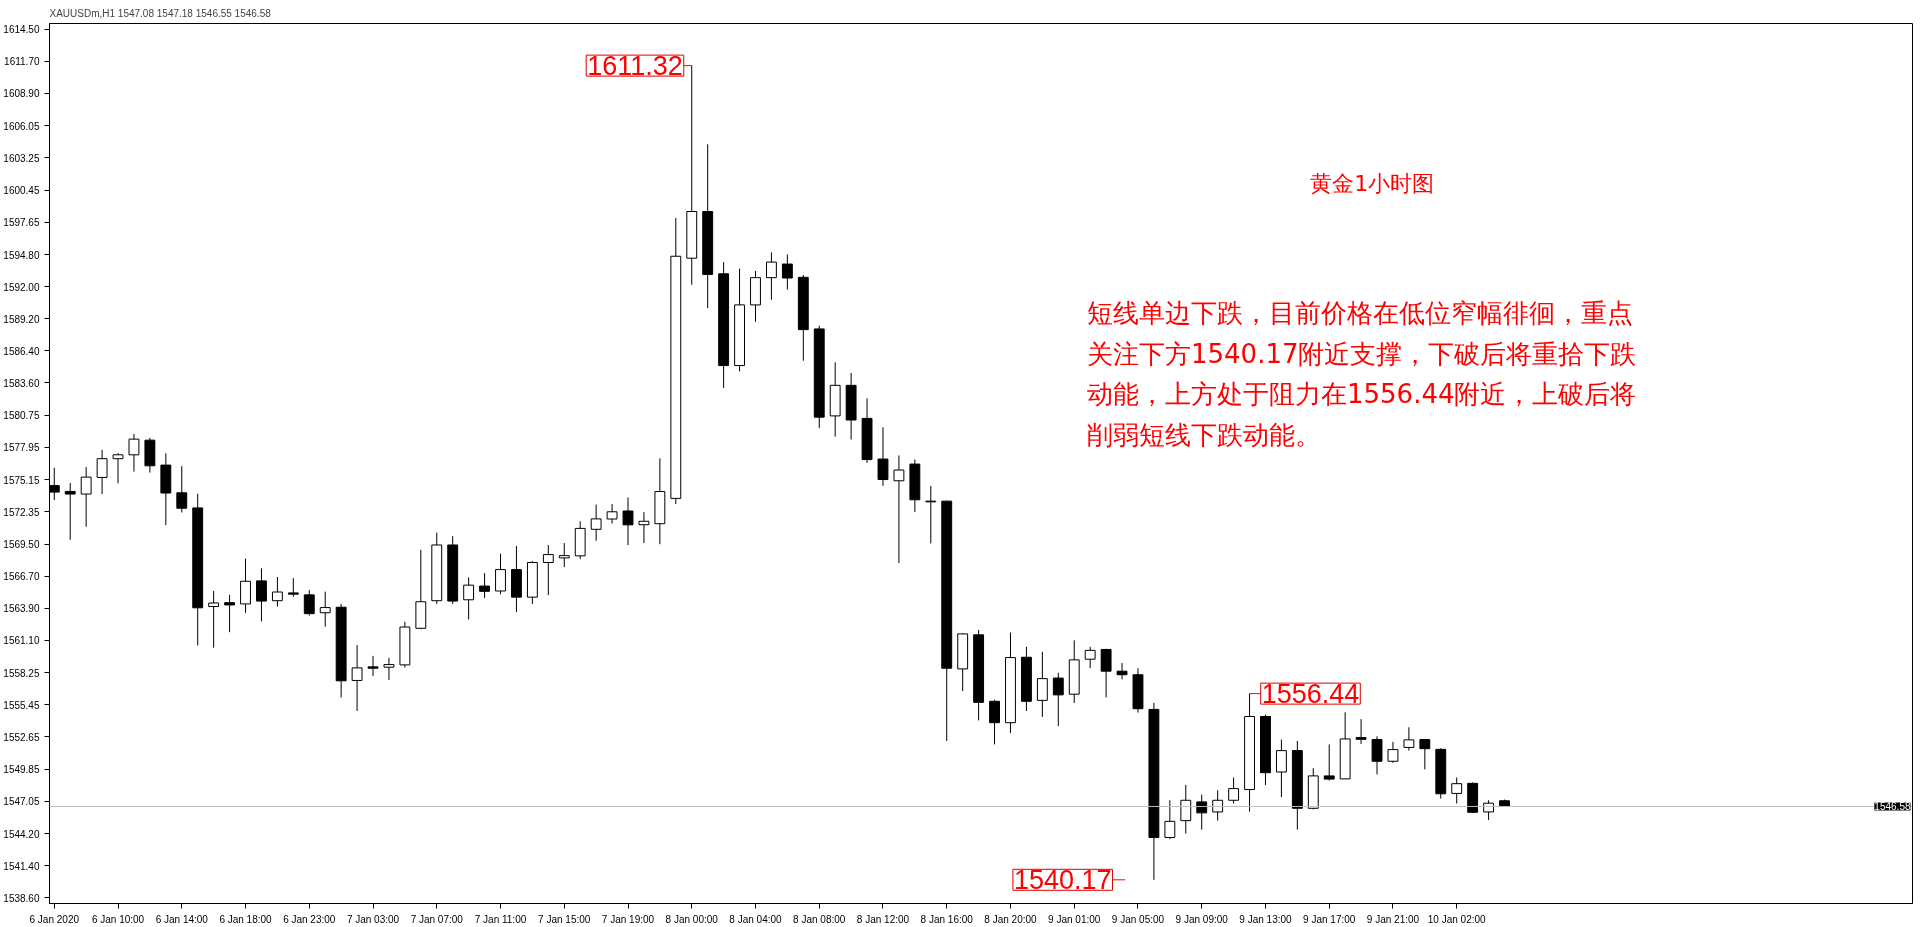  Describe the element at coordinates (635, 66) in the screenshot. I see `annotation: 1611.32` at that location.